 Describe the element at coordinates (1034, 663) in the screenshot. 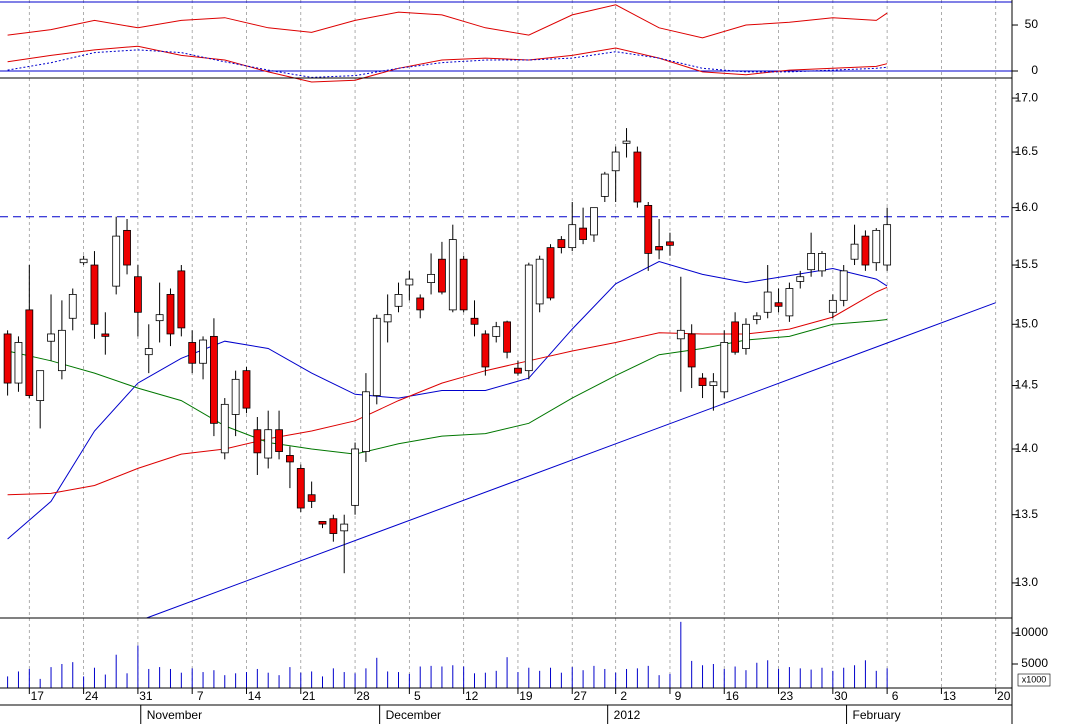

I see `y-tick-label: 5000` at that location.